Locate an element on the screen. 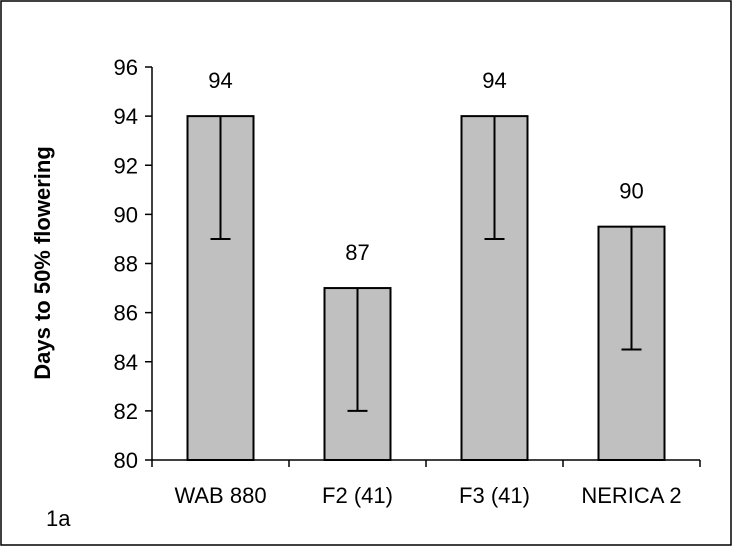 This screenshot has height=551, width=732. x-tick-label: NERICA 2 is located at coordinates (631, 495).